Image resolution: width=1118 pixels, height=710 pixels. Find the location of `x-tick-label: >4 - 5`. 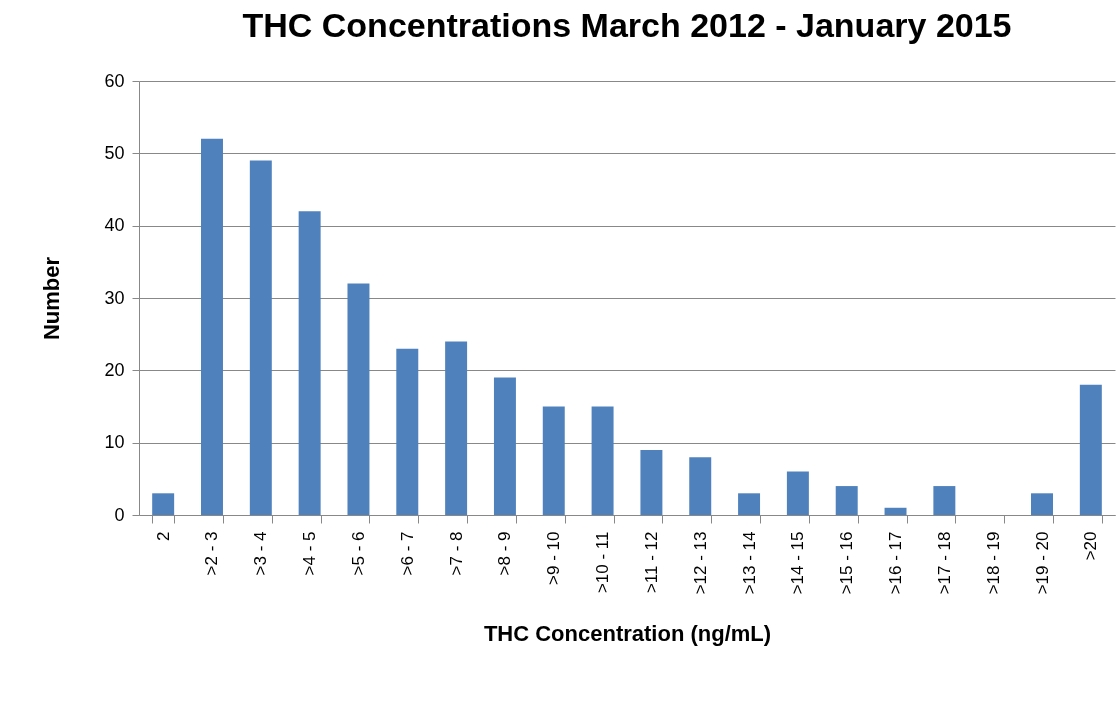

x-tick-label: >4 - 5 is located at coordinates (310, 553).